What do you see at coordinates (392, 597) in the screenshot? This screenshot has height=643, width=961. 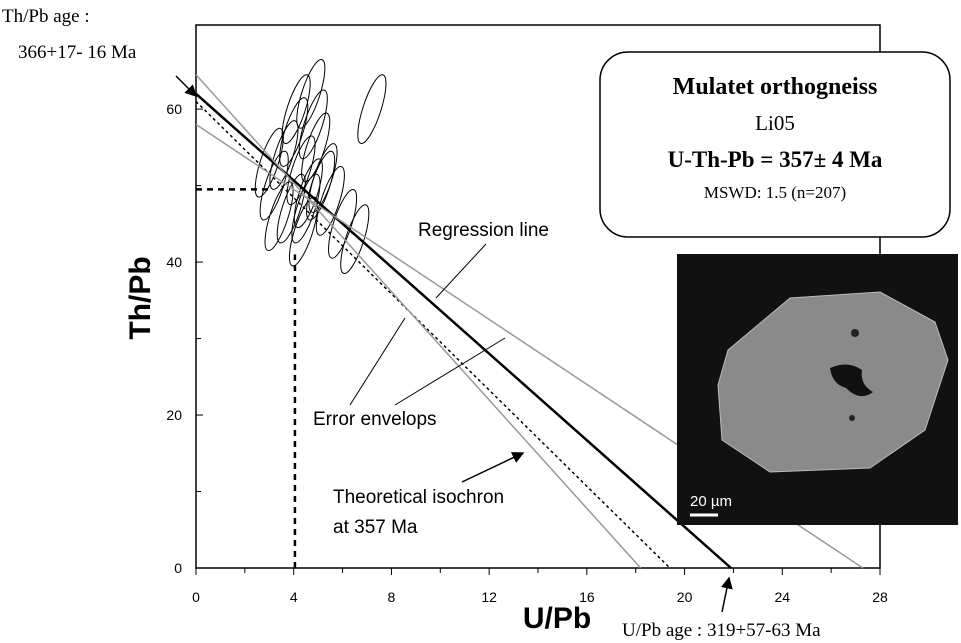 I see `x-tick-label: 8` at bounding box center [392, 597].